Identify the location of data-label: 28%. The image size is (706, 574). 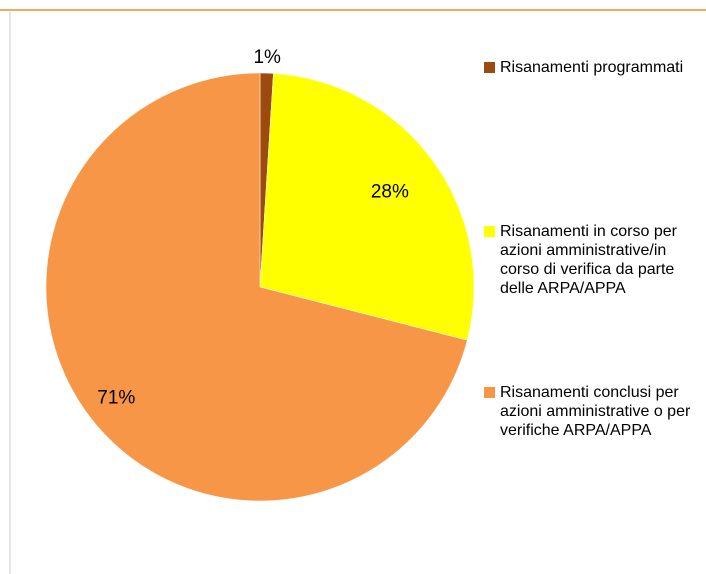
(390, 192).